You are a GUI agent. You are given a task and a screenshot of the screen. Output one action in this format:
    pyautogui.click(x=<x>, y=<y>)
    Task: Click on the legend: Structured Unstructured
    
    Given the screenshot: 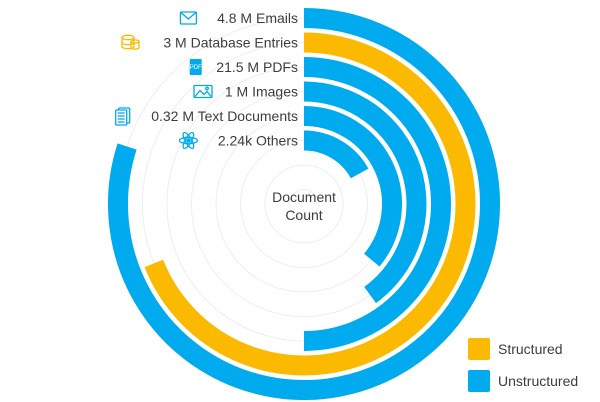 What is the action you would take?
    pyautogui.click(x=523, y=370)
    